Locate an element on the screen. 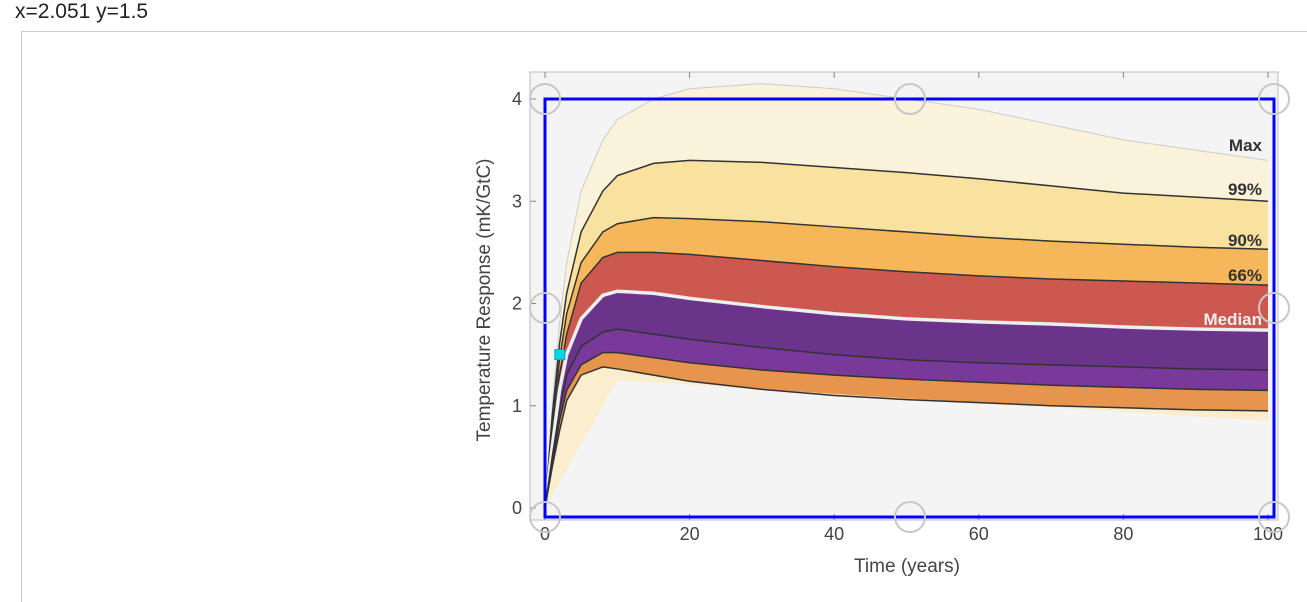  series-label: Median is located at coordinates (1232, 319).